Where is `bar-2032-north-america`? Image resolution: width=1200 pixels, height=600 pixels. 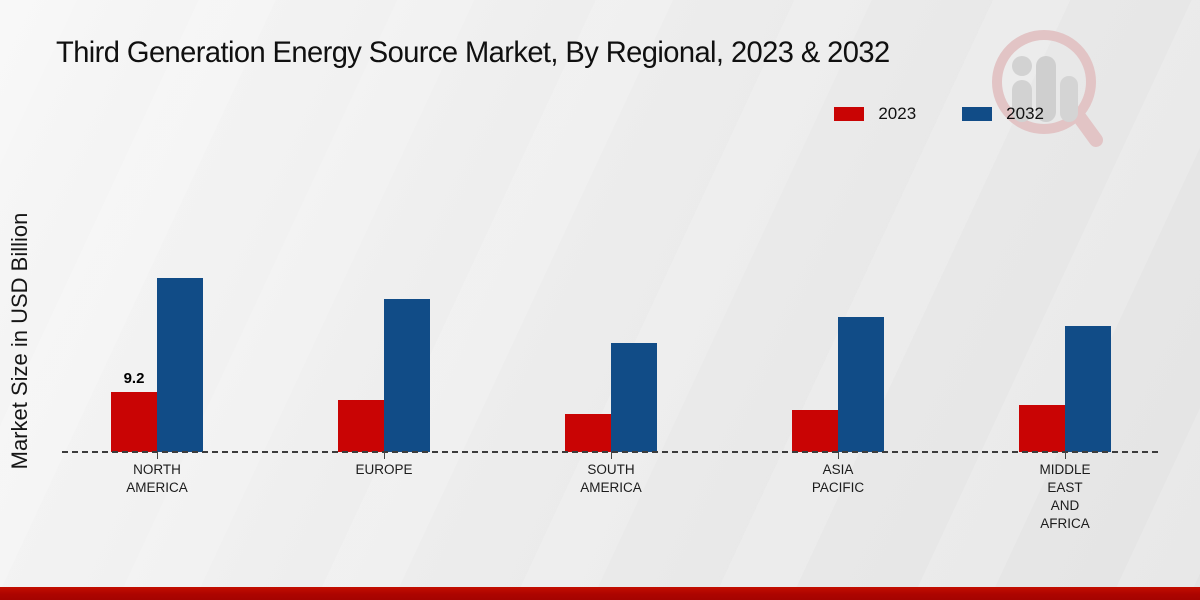 bar-2032-north-america is located at coordinates (180, 365).